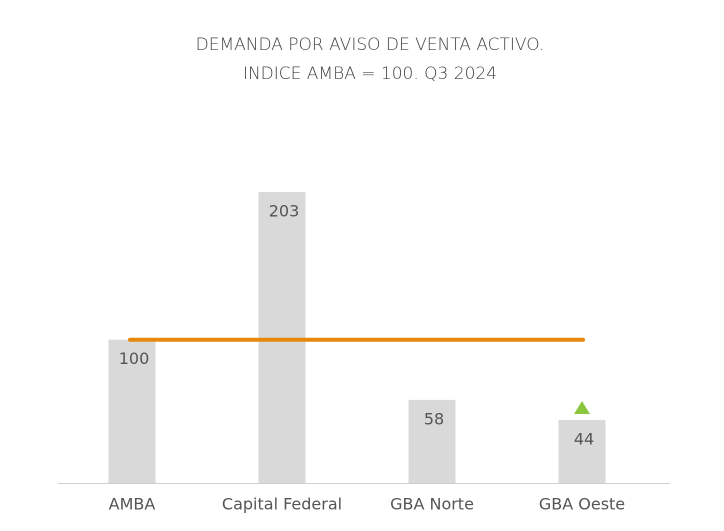 The width and height of the screenshot is (724, 531). I want to click on data-label: 203, so click(284, 211).